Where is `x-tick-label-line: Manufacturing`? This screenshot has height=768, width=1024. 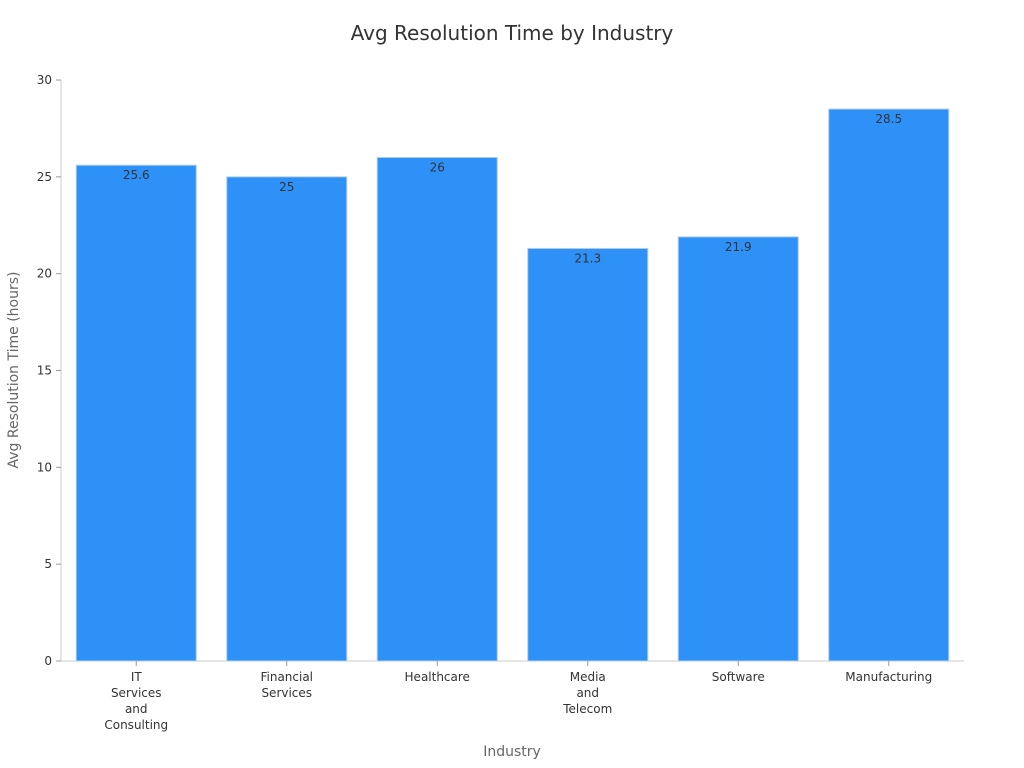 x-tick-label-line: Manufacturing is located at coordinates (888, 677).